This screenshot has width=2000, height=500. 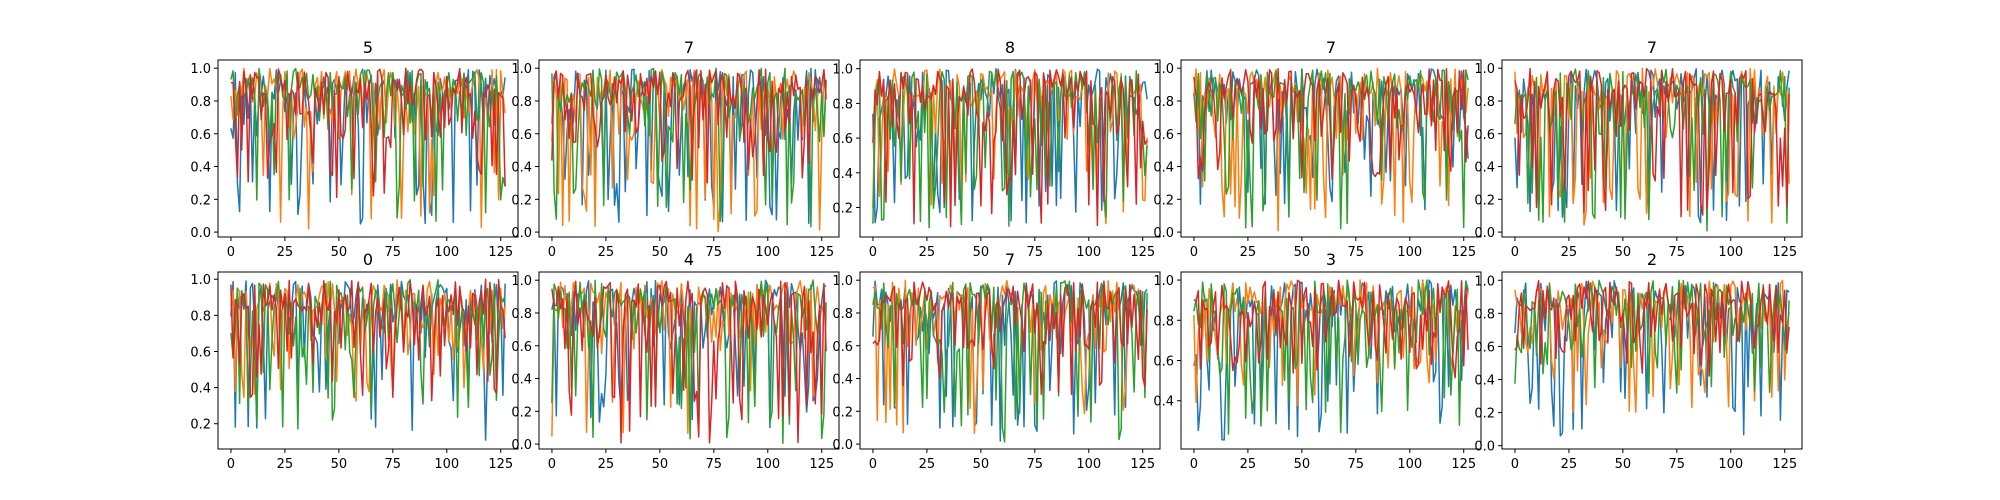 What do you see at coordinates (1652, 259) in the screenshot?
I see `subplot-title: 2` at bounding box center [1652, 259].